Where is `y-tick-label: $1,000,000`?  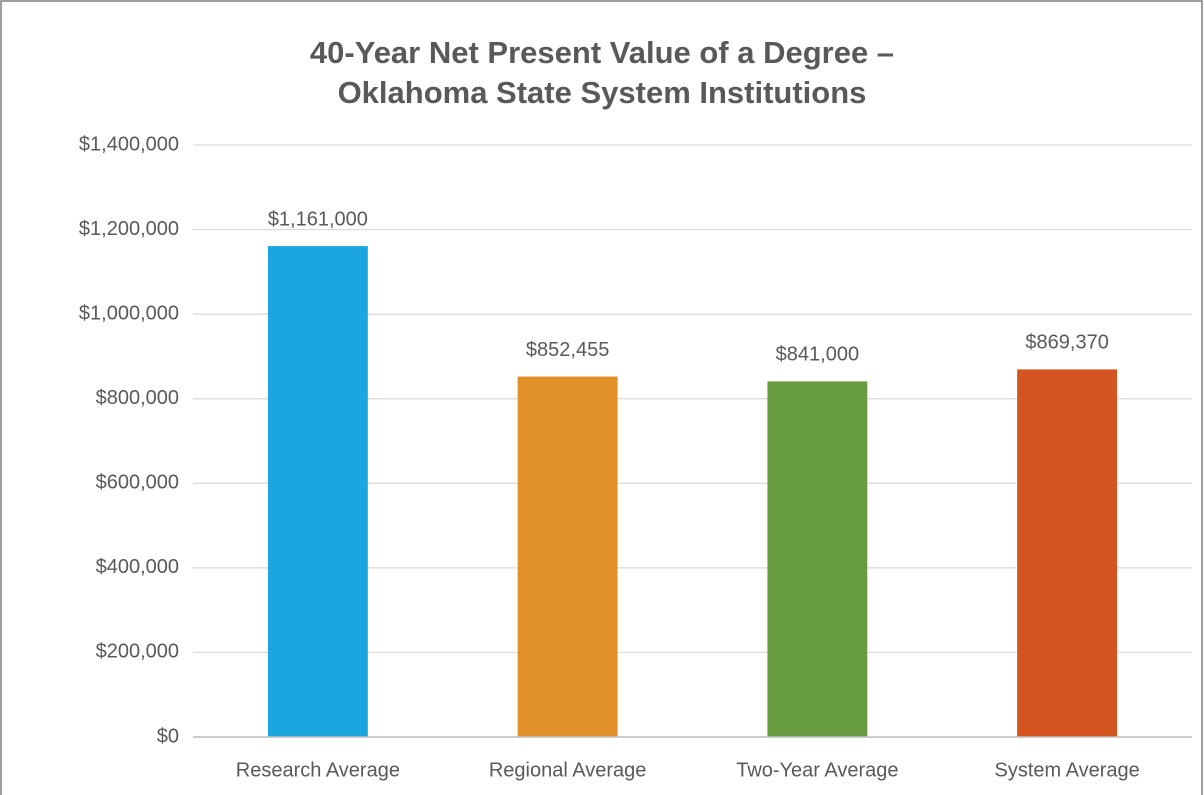
y-tick-label: $1,000,000 is located at coordinates (129, 313).